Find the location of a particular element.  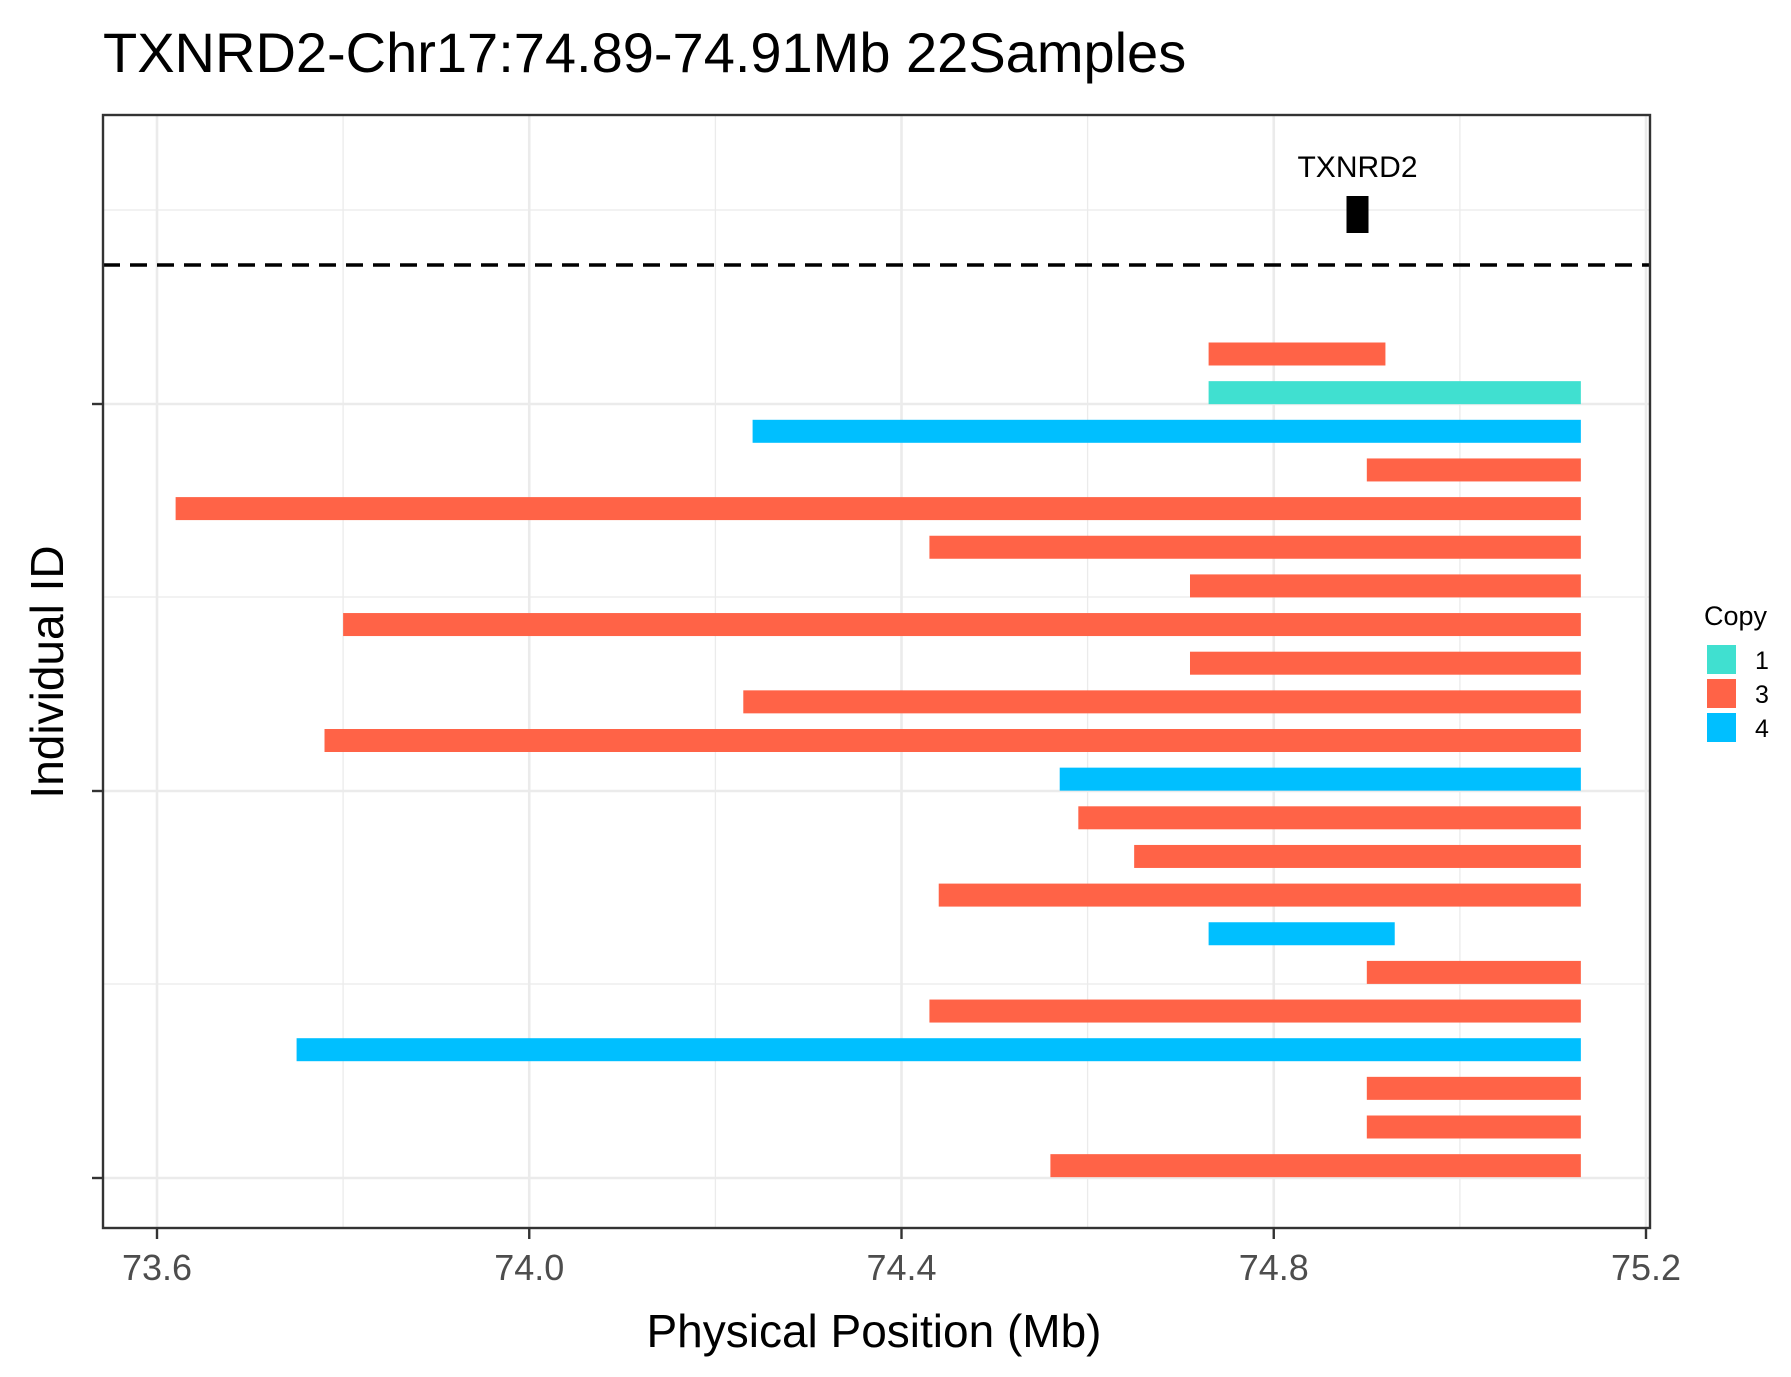

x-tick-label: 75.2 is located at coordinates (1646, 1267).